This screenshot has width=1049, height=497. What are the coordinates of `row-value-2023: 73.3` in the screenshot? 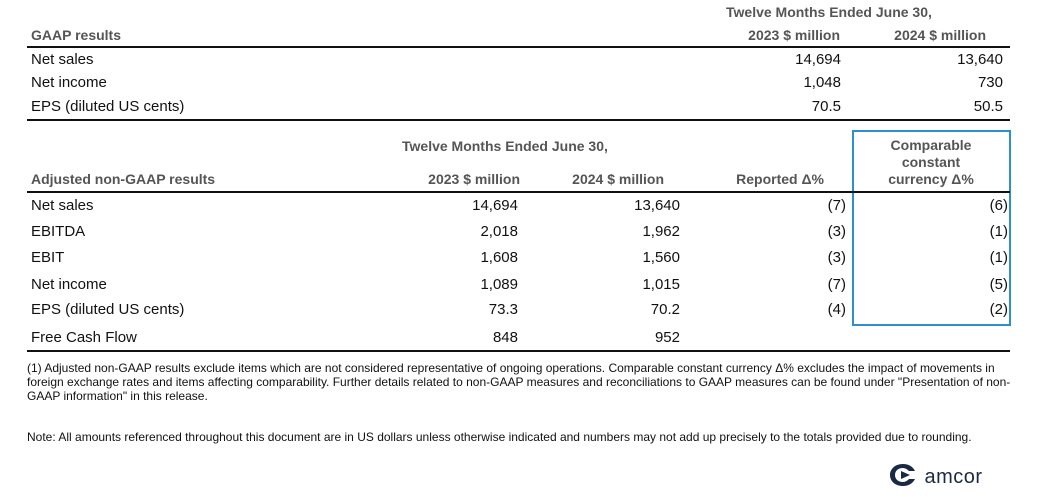 It's located at (503, 309).